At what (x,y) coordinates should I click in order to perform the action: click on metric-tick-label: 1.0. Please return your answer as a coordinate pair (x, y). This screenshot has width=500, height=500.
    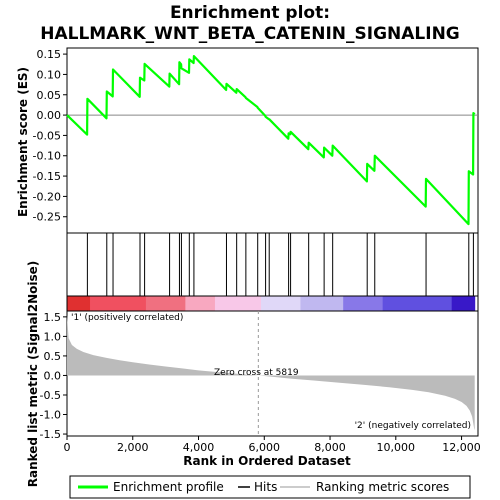
    Looking at the image, I should click on (53, 336).